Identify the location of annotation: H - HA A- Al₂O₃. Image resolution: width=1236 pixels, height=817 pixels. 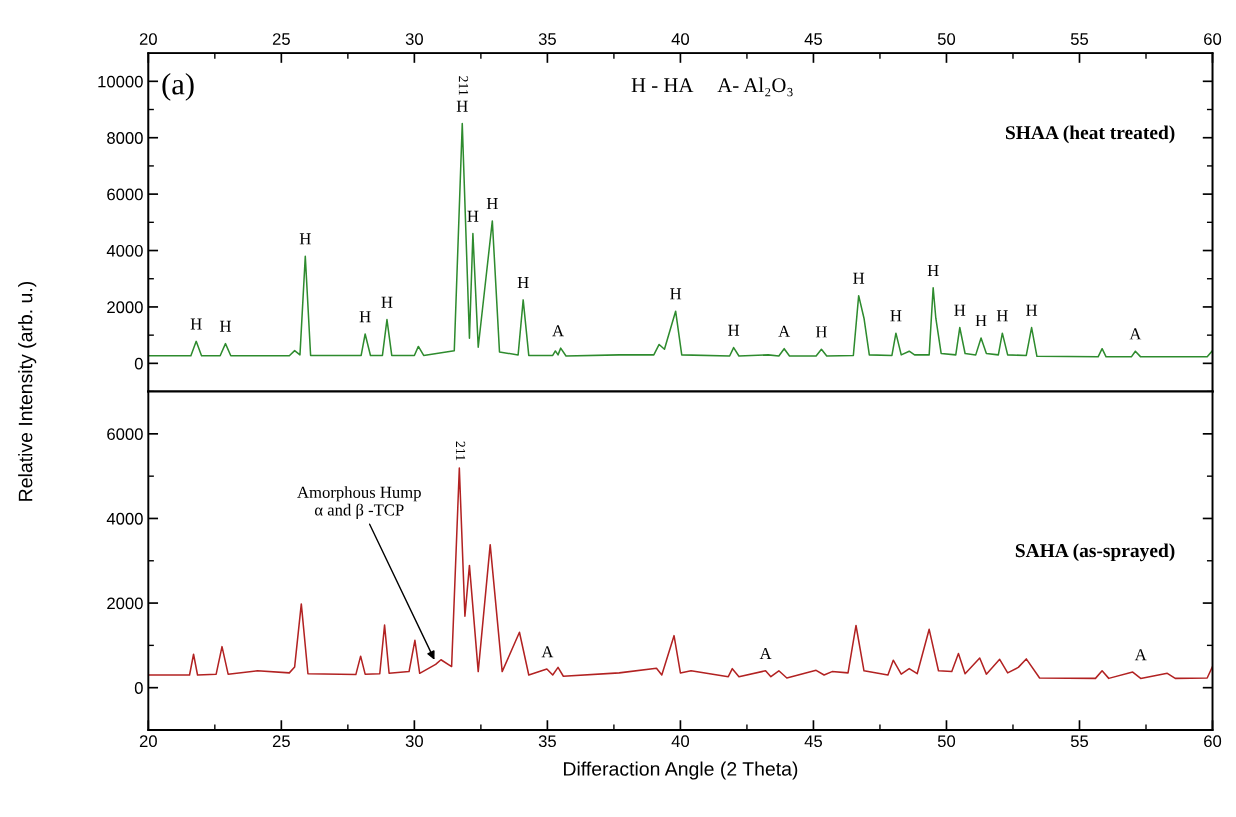
(712, 87).